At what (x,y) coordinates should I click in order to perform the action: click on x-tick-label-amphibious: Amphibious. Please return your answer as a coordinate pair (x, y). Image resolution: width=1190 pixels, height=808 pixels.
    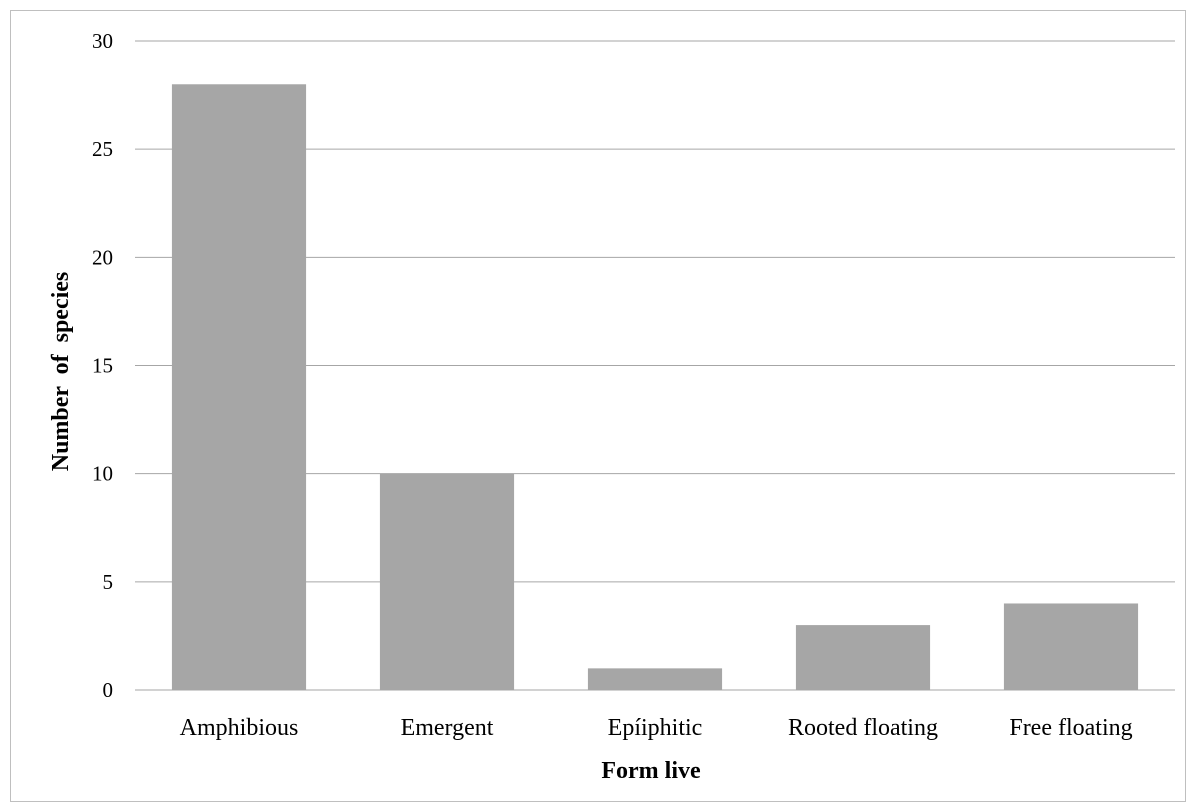
    Looking at the image, I should click on (239, 728).